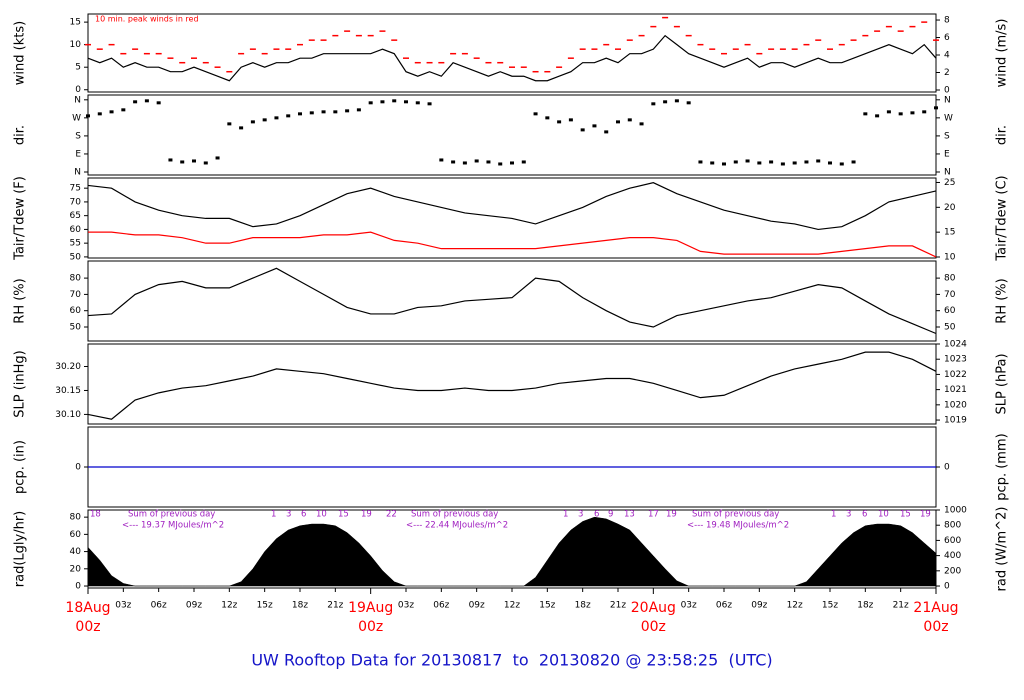 Image resolution: width=1024 pixels, height=700 pixels. What do you see at coordinates (75, 189) in the screenshot?
I see `y-tick-label: 75` at bounding box center [75, 189].